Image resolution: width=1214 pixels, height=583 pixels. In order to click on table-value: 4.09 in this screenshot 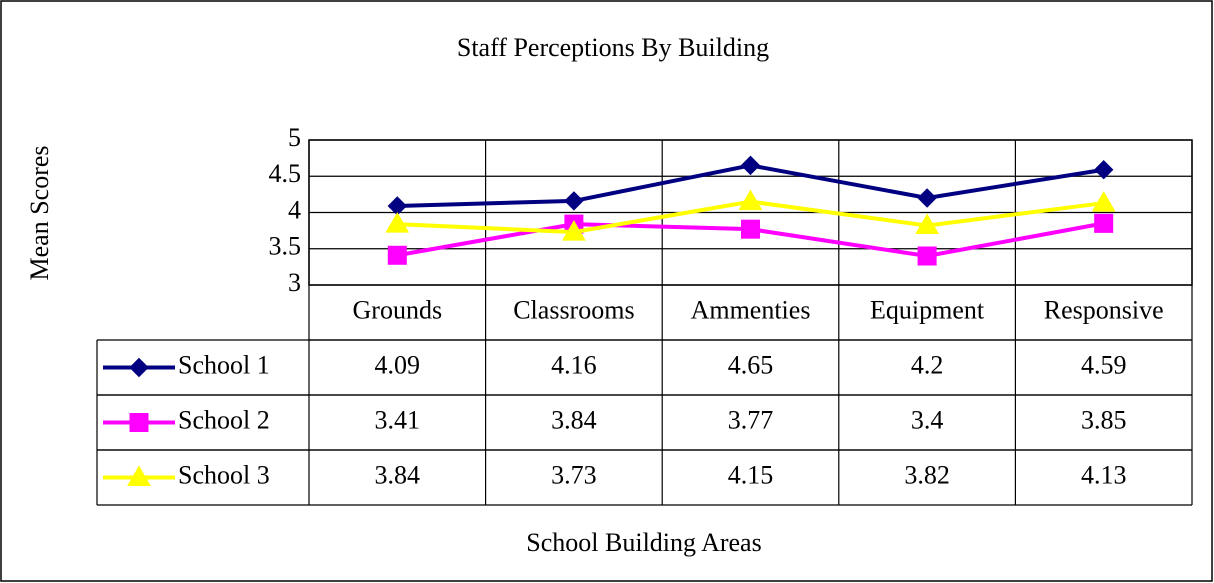, I will do `click(398, 364)`.